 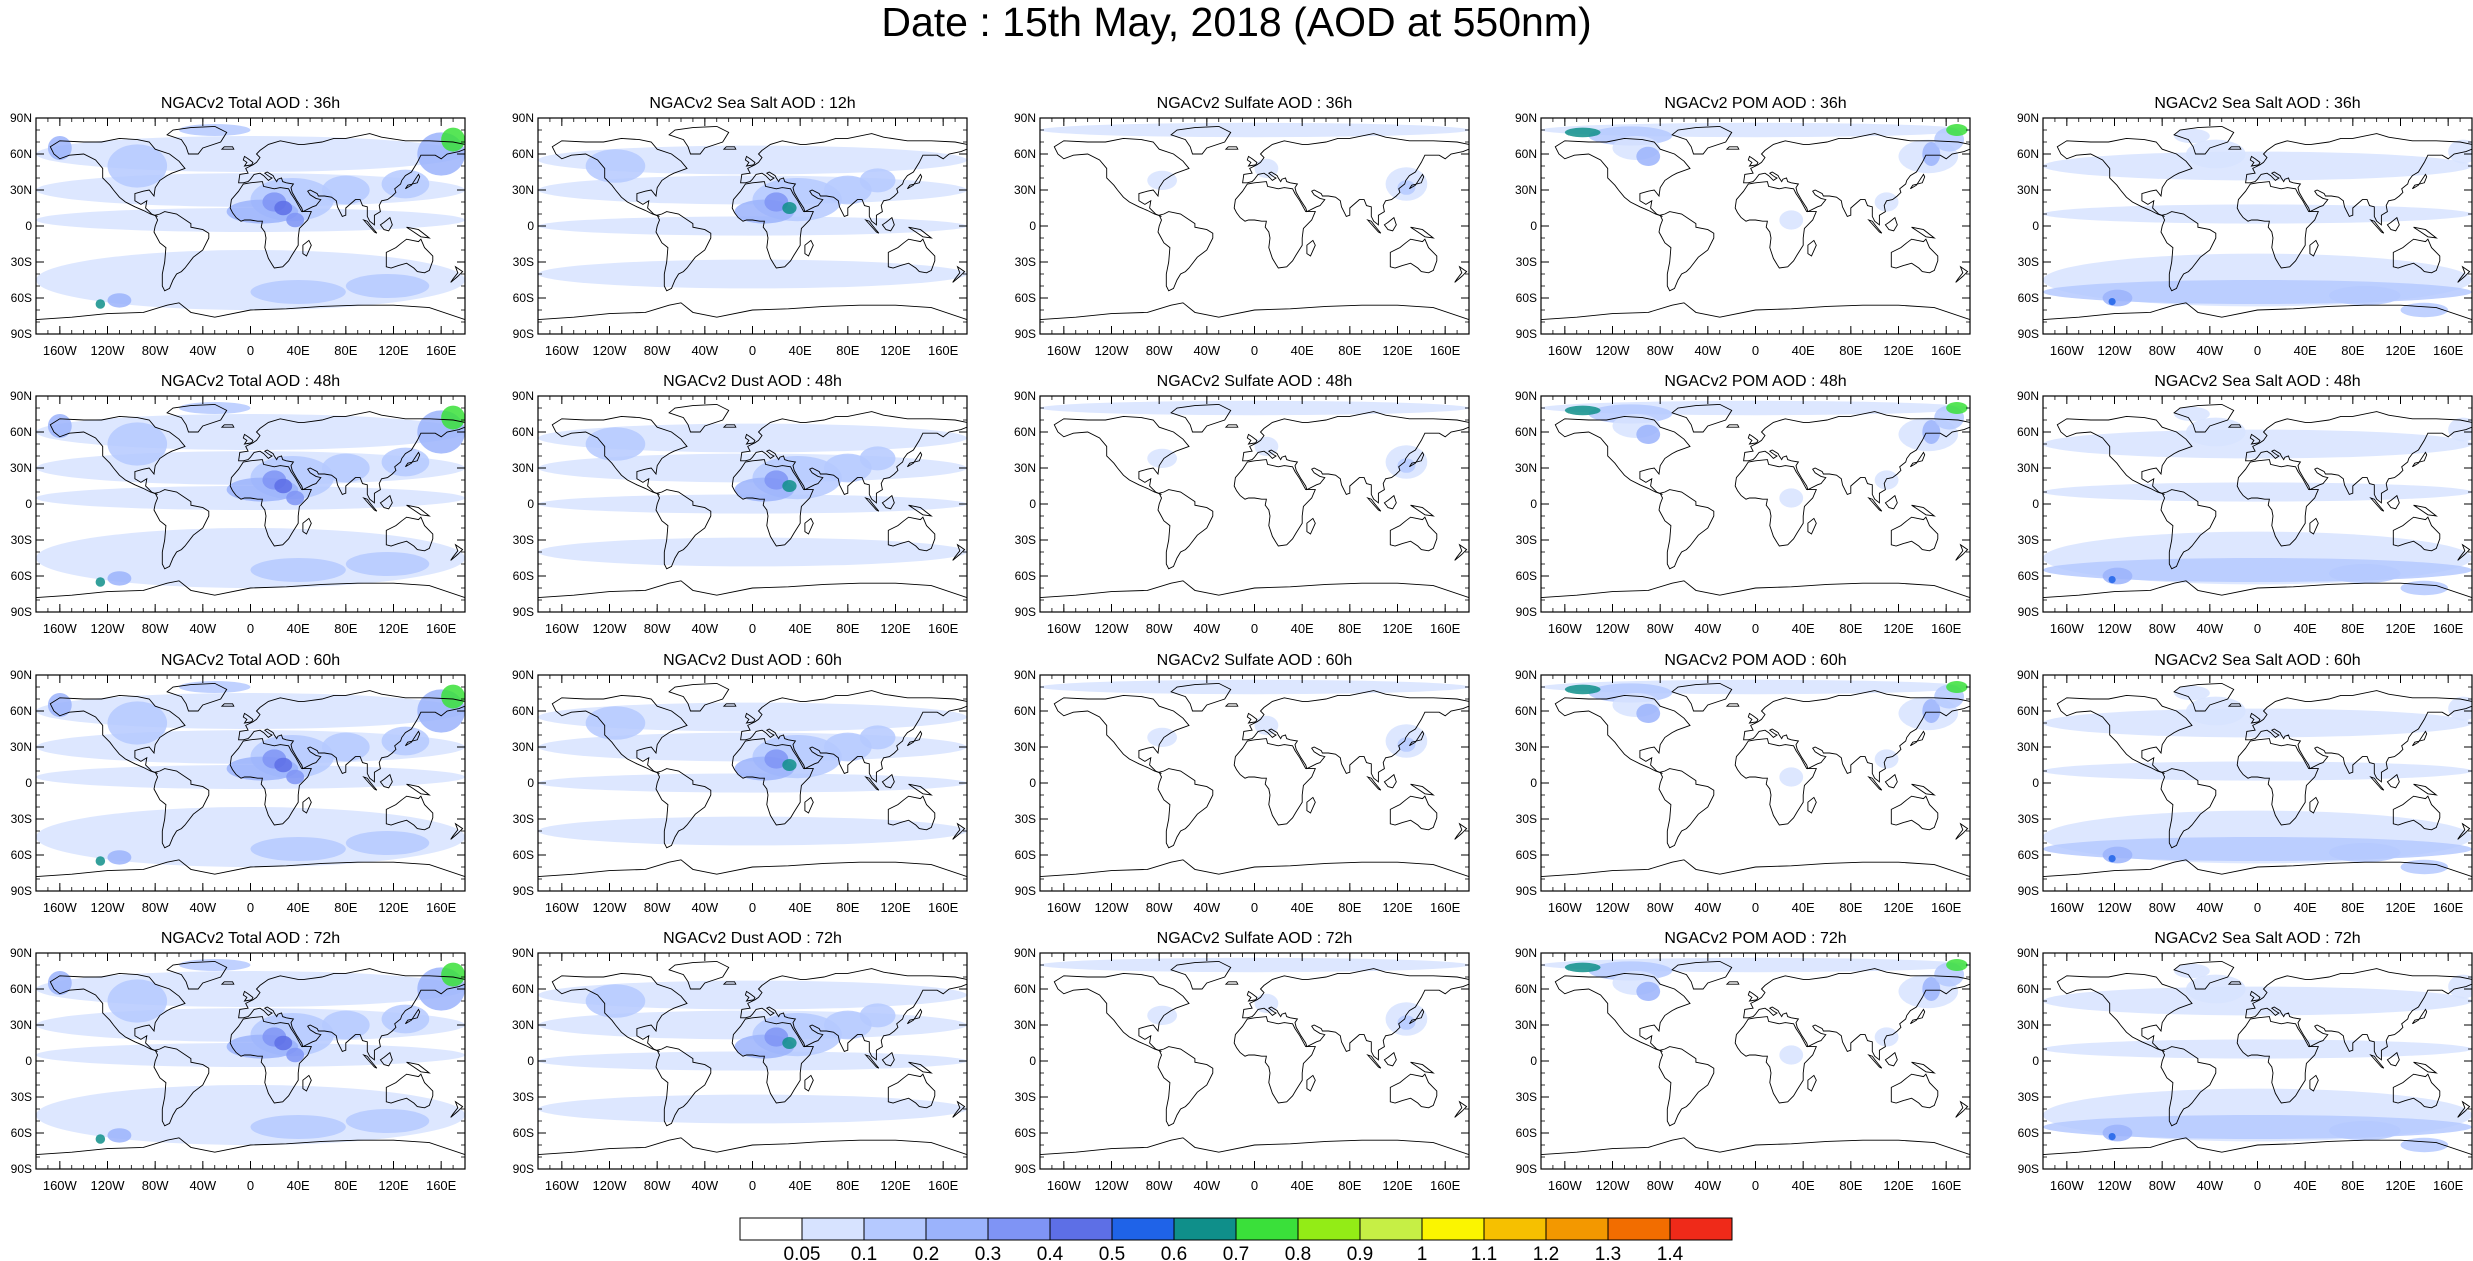 I want to click on panel-title: NGACv2 Total AOD : 48h, so click(x=250, y=381).